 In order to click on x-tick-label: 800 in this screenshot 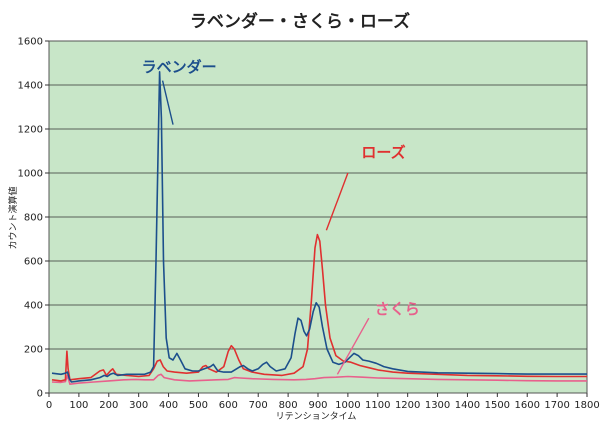, I will do `click(288, 405)`.